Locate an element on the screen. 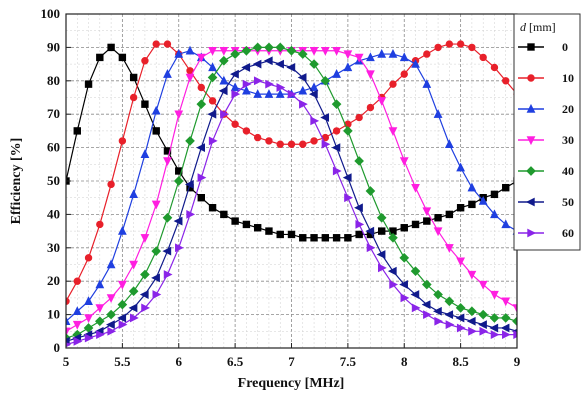 This screenshot has width=581, height=394. y-tick-label: 80 is located at coordinates (53, 80).